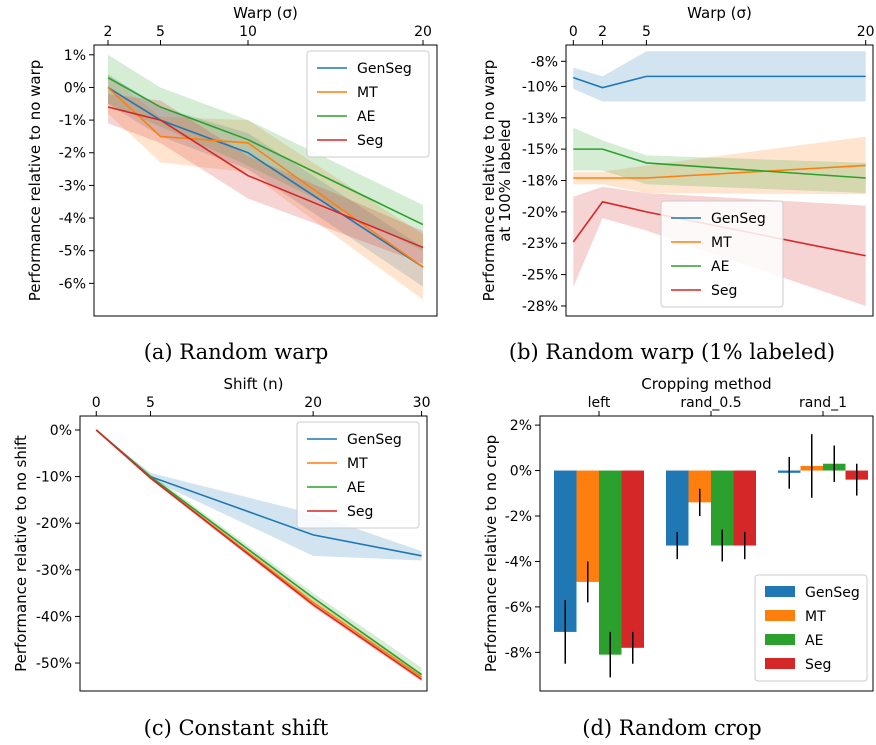 The width and height of the screenshot is (876, 745). I want to click on caption-b: (b) Random warp (1% labeled), so click(672, 352).